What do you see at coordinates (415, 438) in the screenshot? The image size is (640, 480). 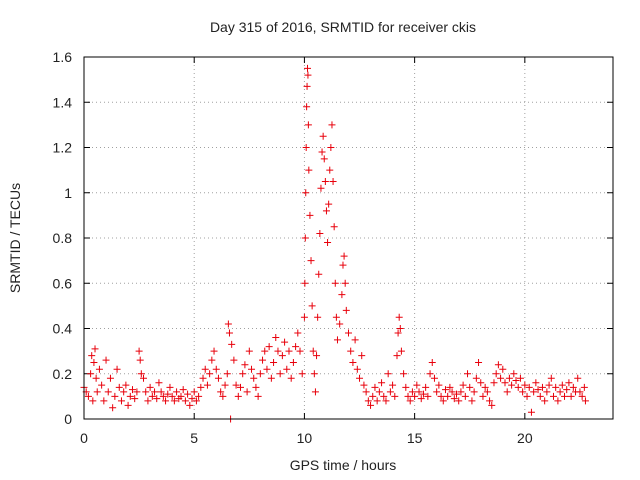 I see `x-tick-label: 15` at bounding box center [415, 438].